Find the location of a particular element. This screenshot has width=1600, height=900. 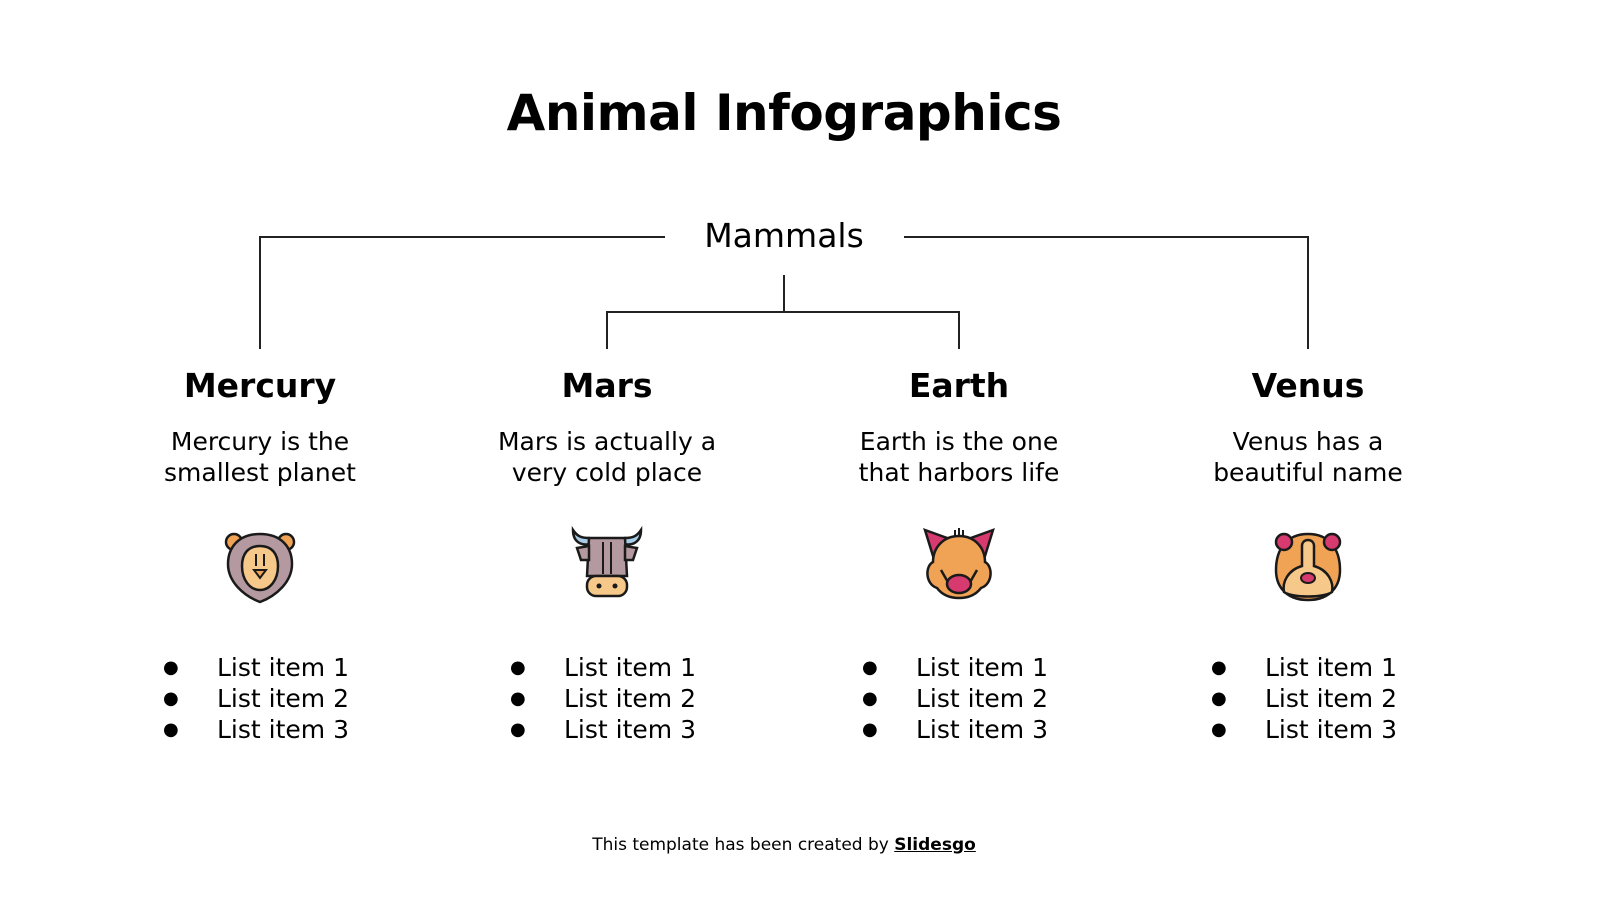

column-description: Mercury is the smallest planet is located at coordinates (260, 457).